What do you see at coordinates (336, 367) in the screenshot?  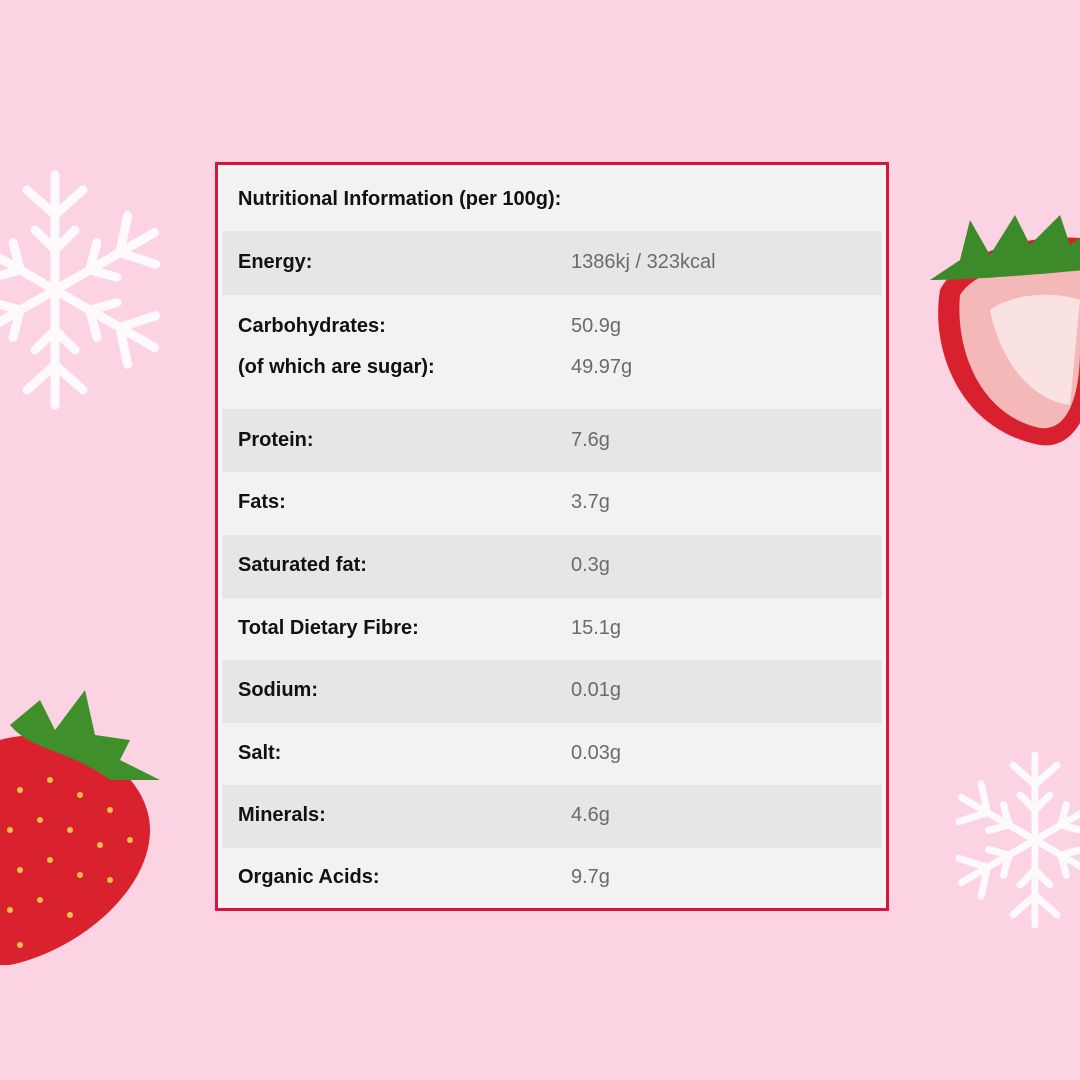 I see `row-sub-label: (of which are sugar):` at bounding box center [336, 367].